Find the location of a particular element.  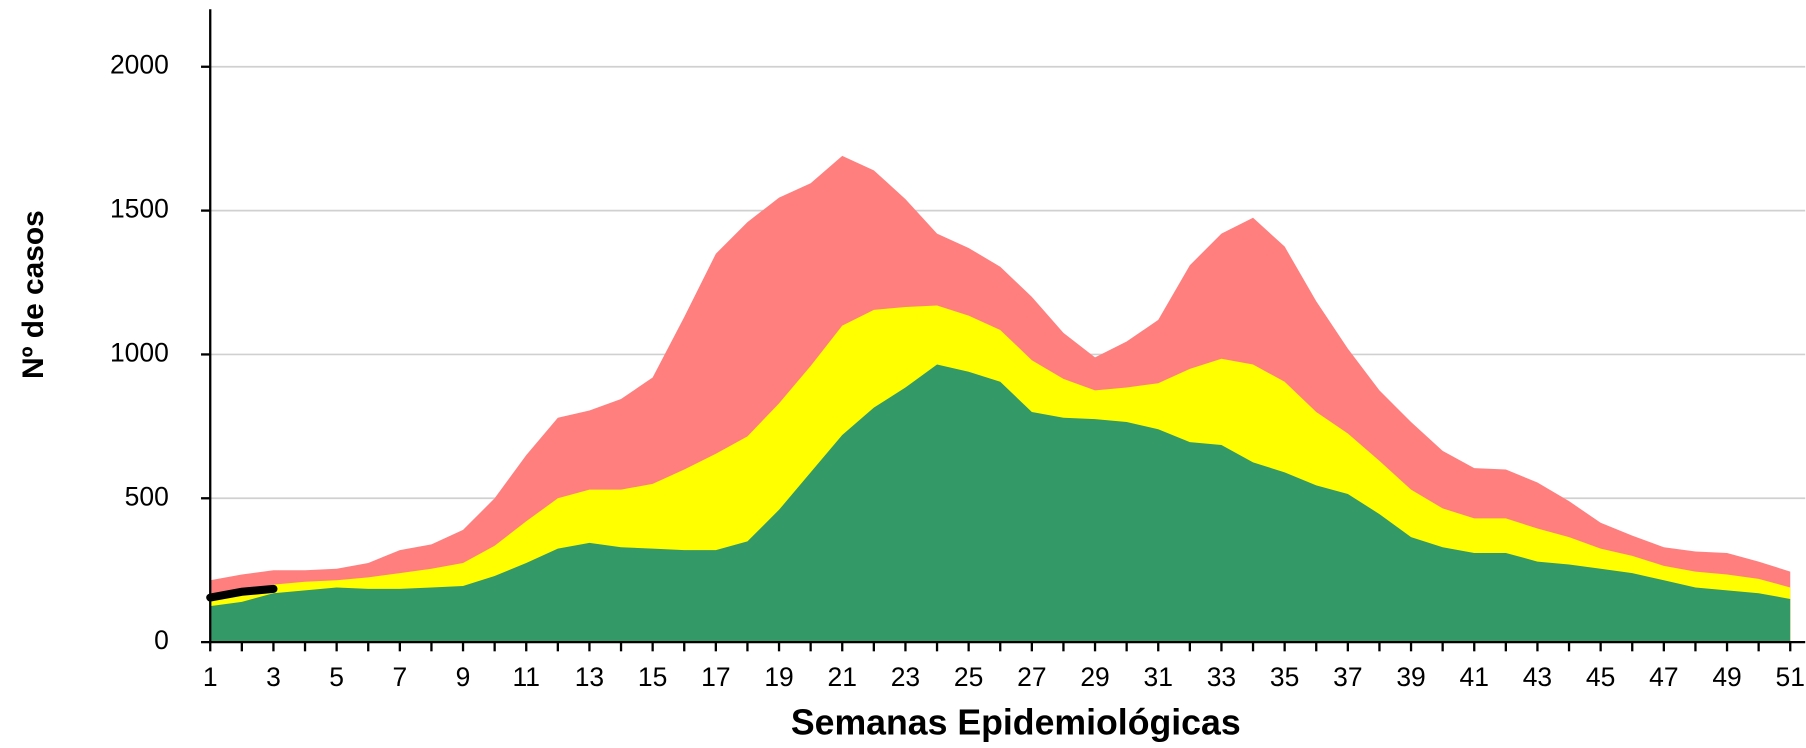

x-tick-label: 27 is located at coordinates (1031, 677).